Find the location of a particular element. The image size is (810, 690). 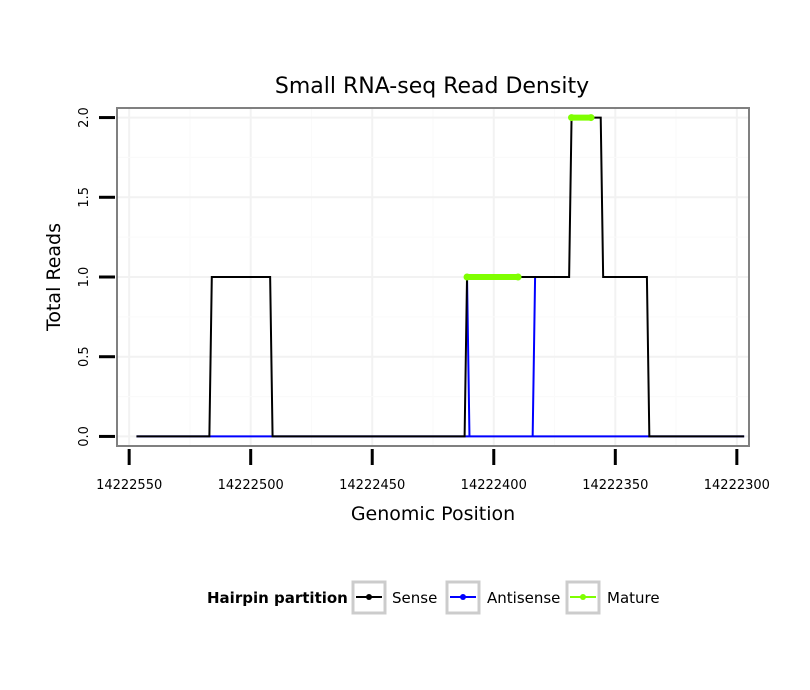

legend-point-antisense is located at coordinates (463, 597).